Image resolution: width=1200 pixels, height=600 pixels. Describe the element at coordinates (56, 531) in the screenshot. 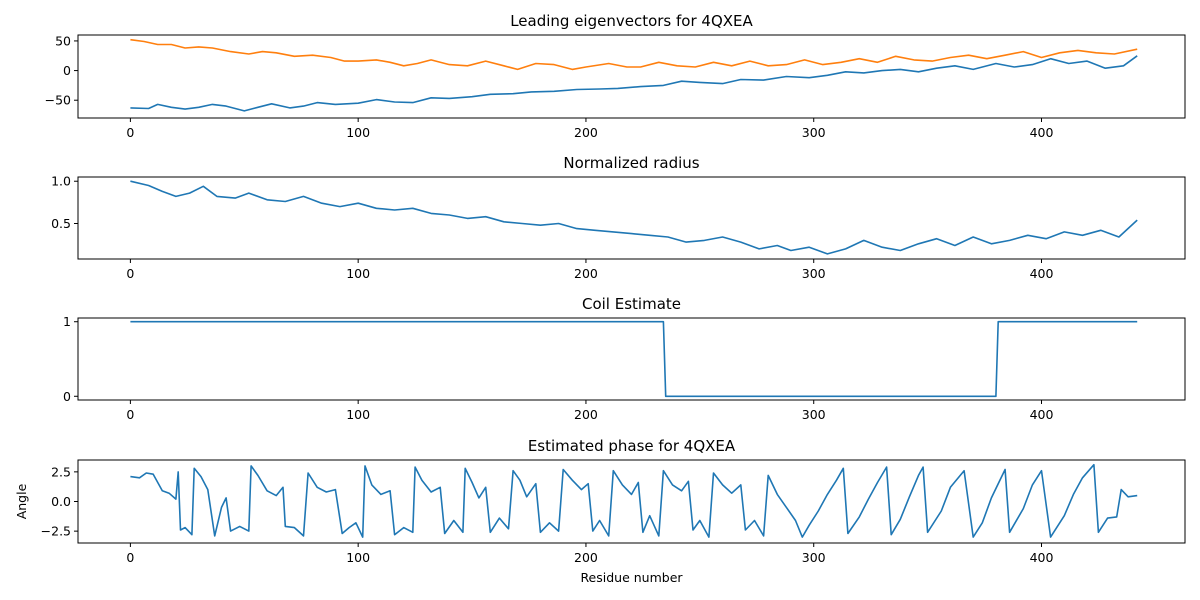

I see `y-tick-label: −2.5` at that location.